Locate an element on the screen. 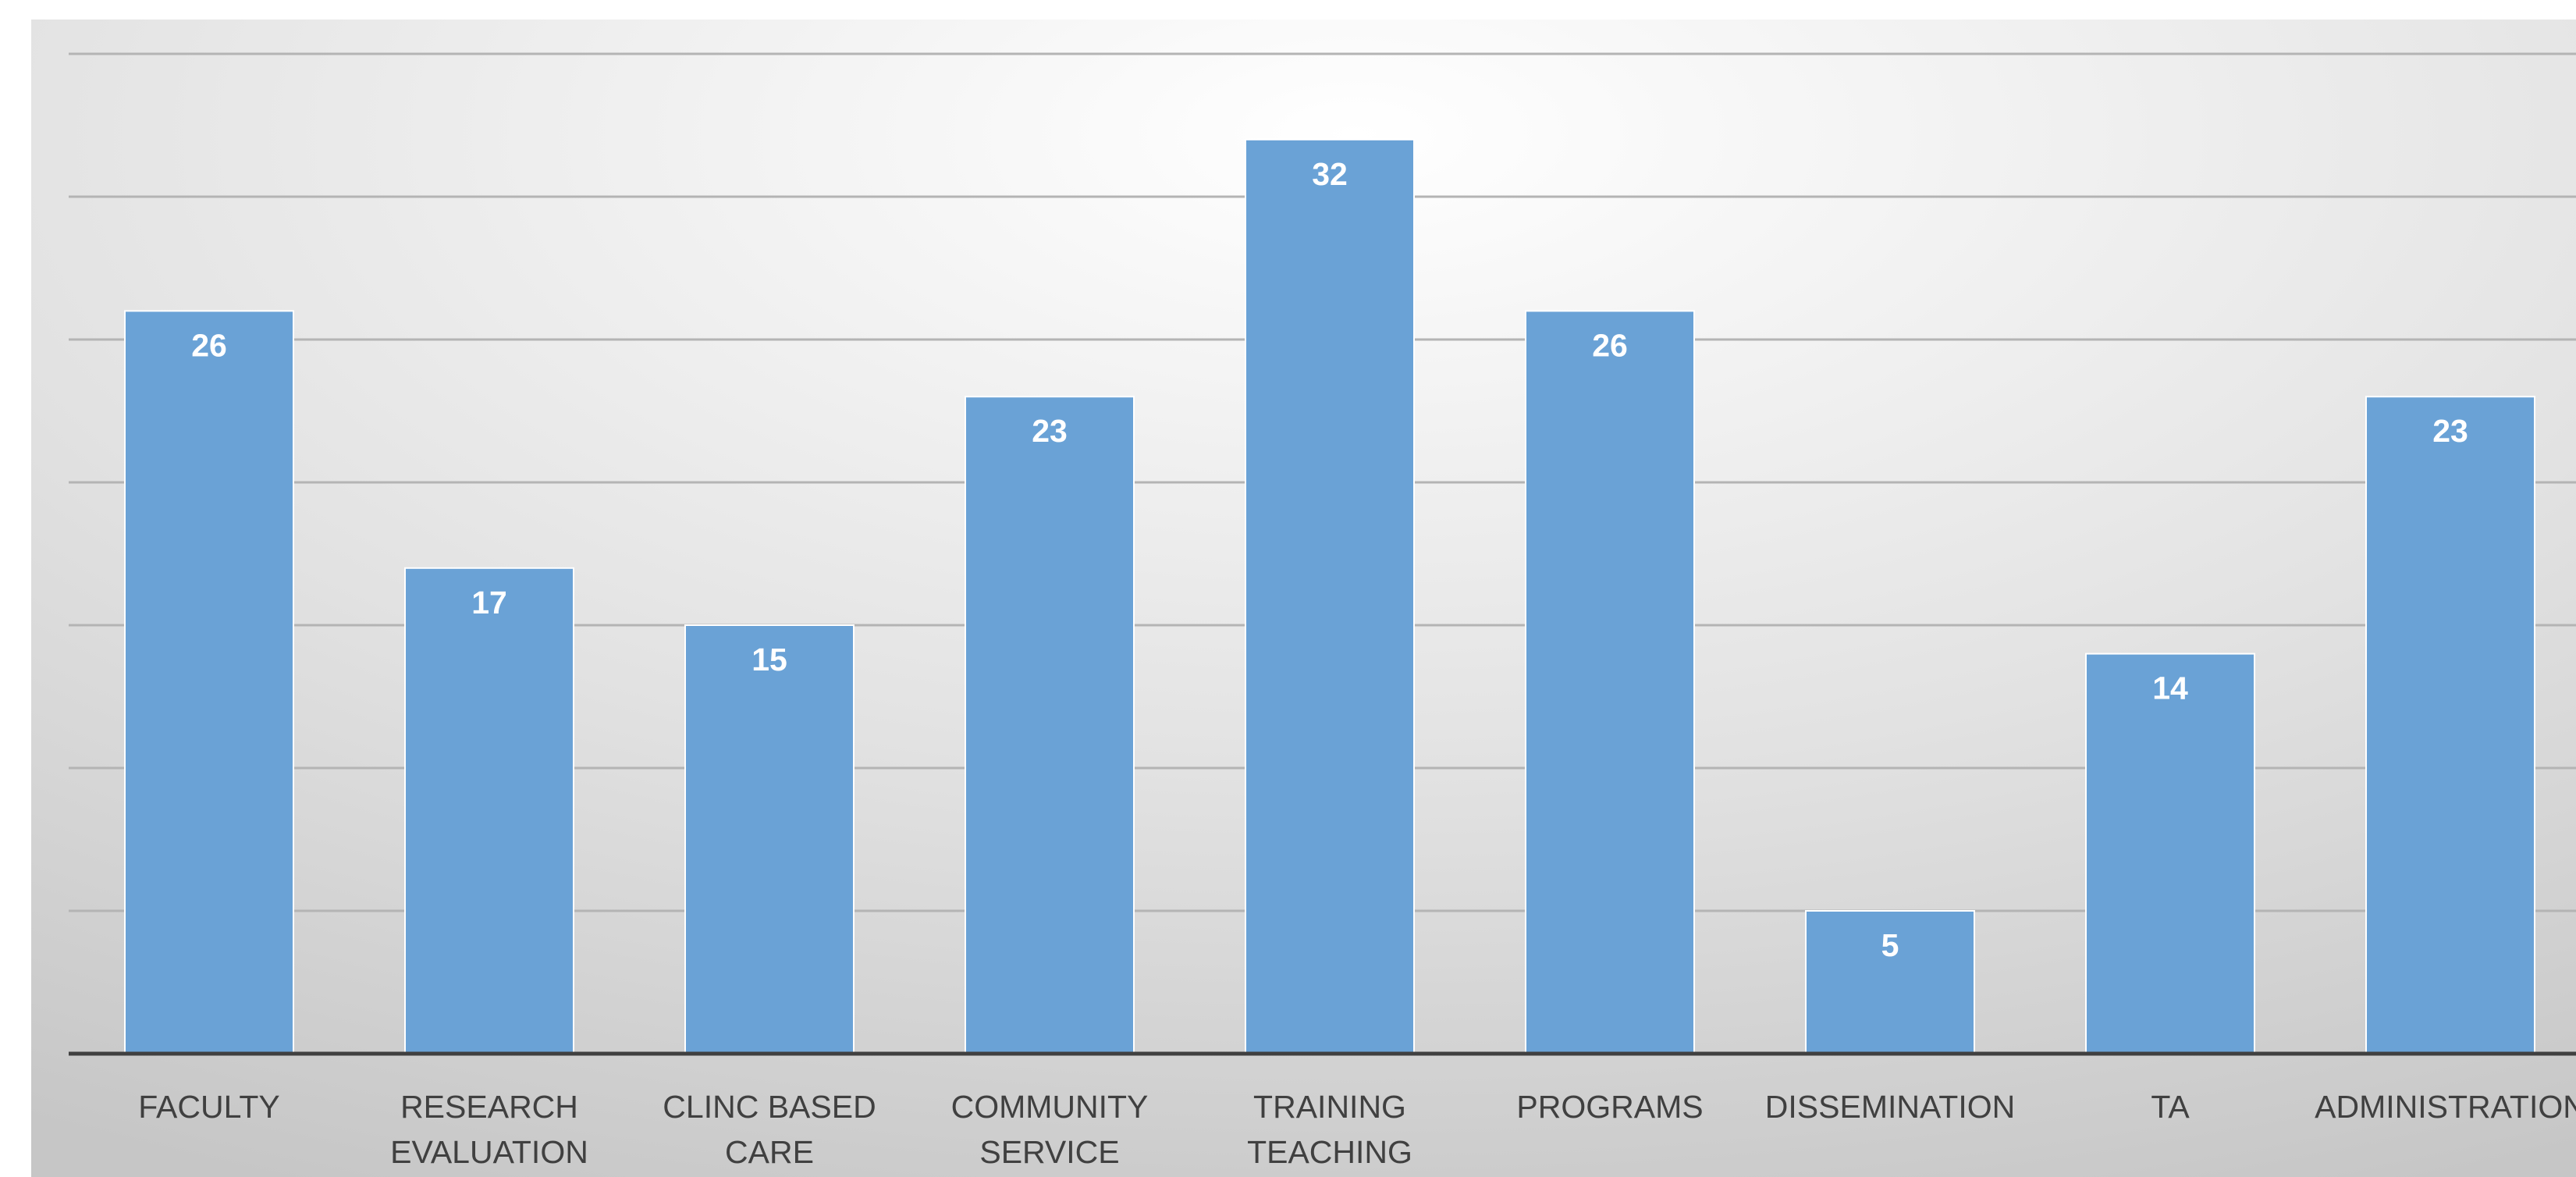  category-label-line: ADMINISTRATION is located at coordinates (2445, 1107).